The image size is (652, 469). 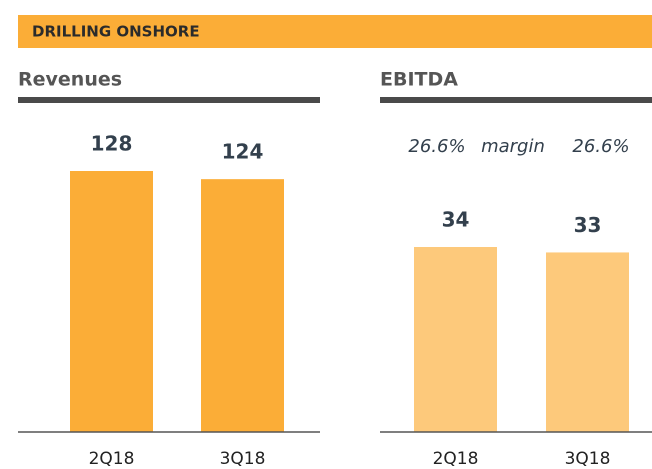 I want to click on header-title: DRILLING ONSHORE, so click(x=116, y=32).